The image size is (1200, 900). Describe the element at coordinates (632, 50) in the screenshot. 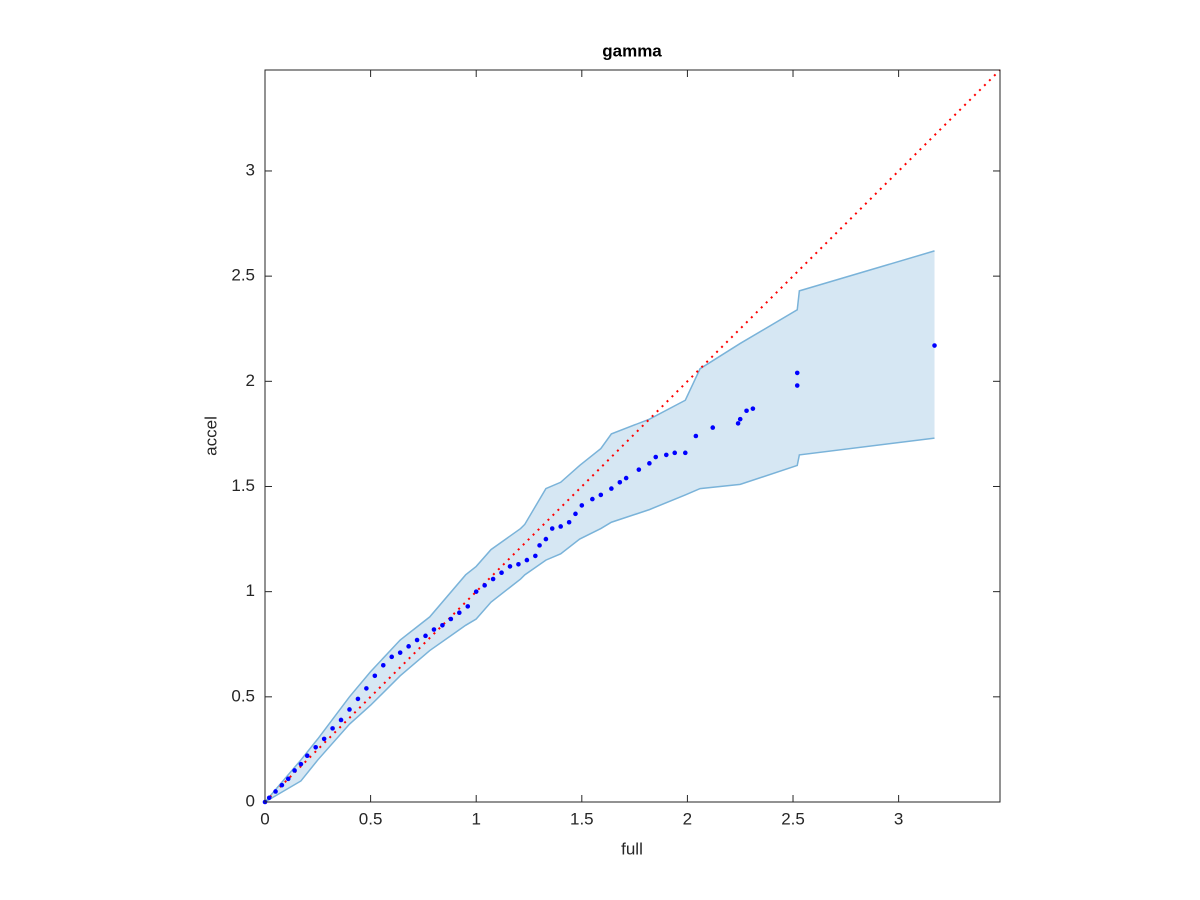

I see `chart-title: gamma` at that location.